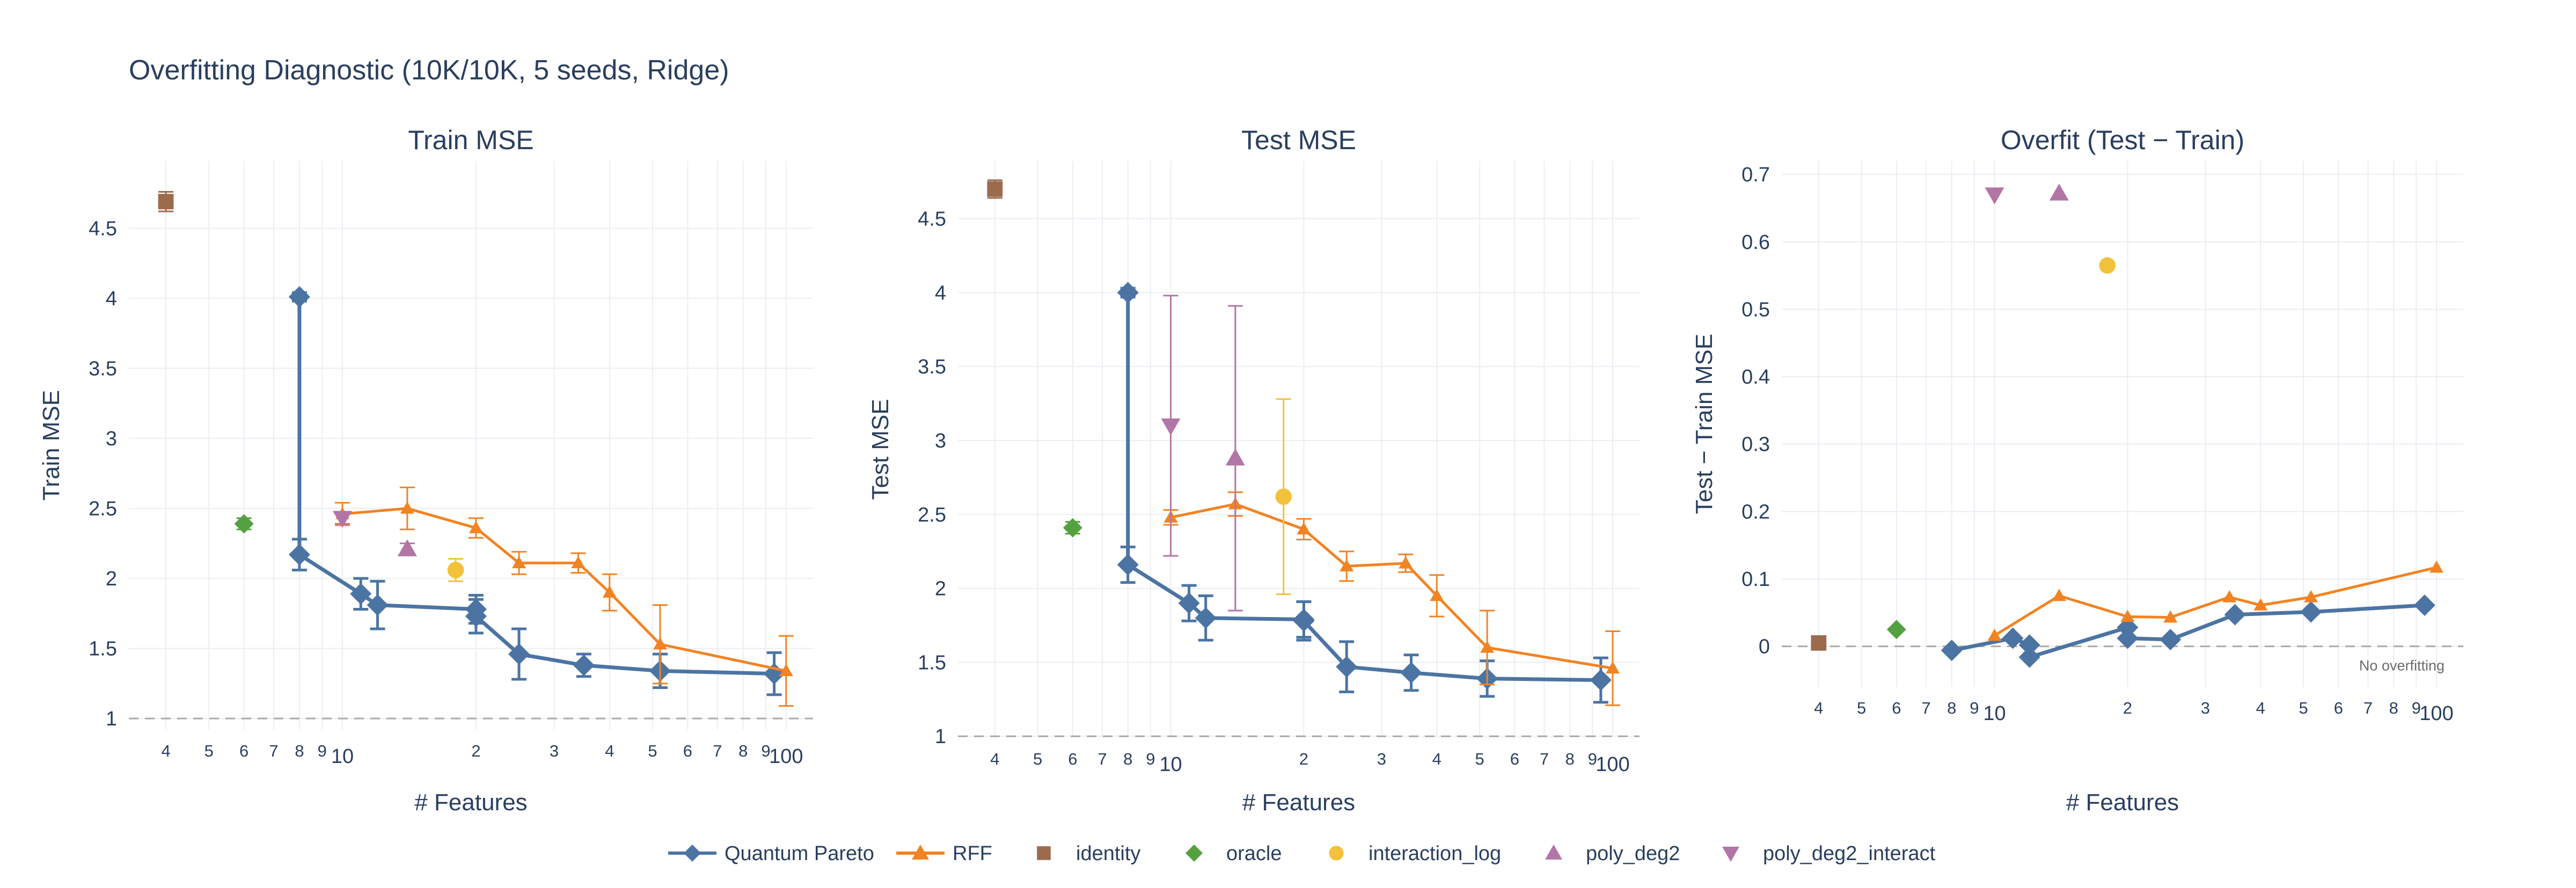 The width and height of the screenshot is (2576, 888). Describe the element at coordinates (475, 751) in the screenshot. I see `x-tick-label: 2` at that location.